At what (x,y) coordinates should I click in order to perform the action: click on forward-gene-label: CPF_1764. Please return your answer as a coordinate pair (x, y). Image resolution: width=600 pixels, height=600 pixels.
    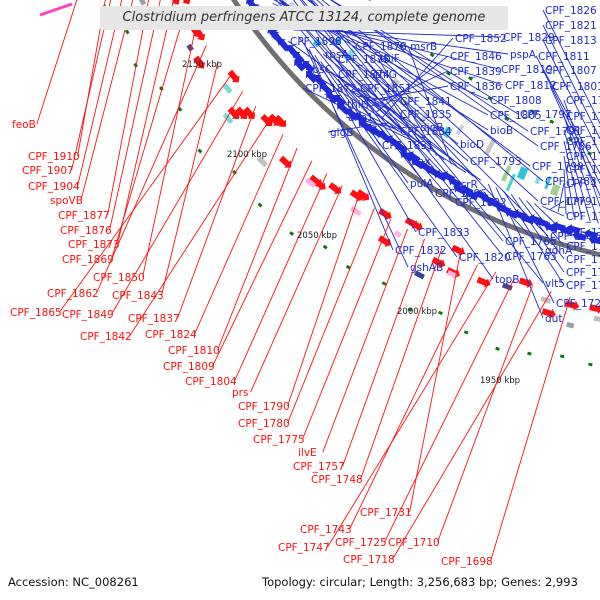
    Looking at the image, I should click on (583, 184).